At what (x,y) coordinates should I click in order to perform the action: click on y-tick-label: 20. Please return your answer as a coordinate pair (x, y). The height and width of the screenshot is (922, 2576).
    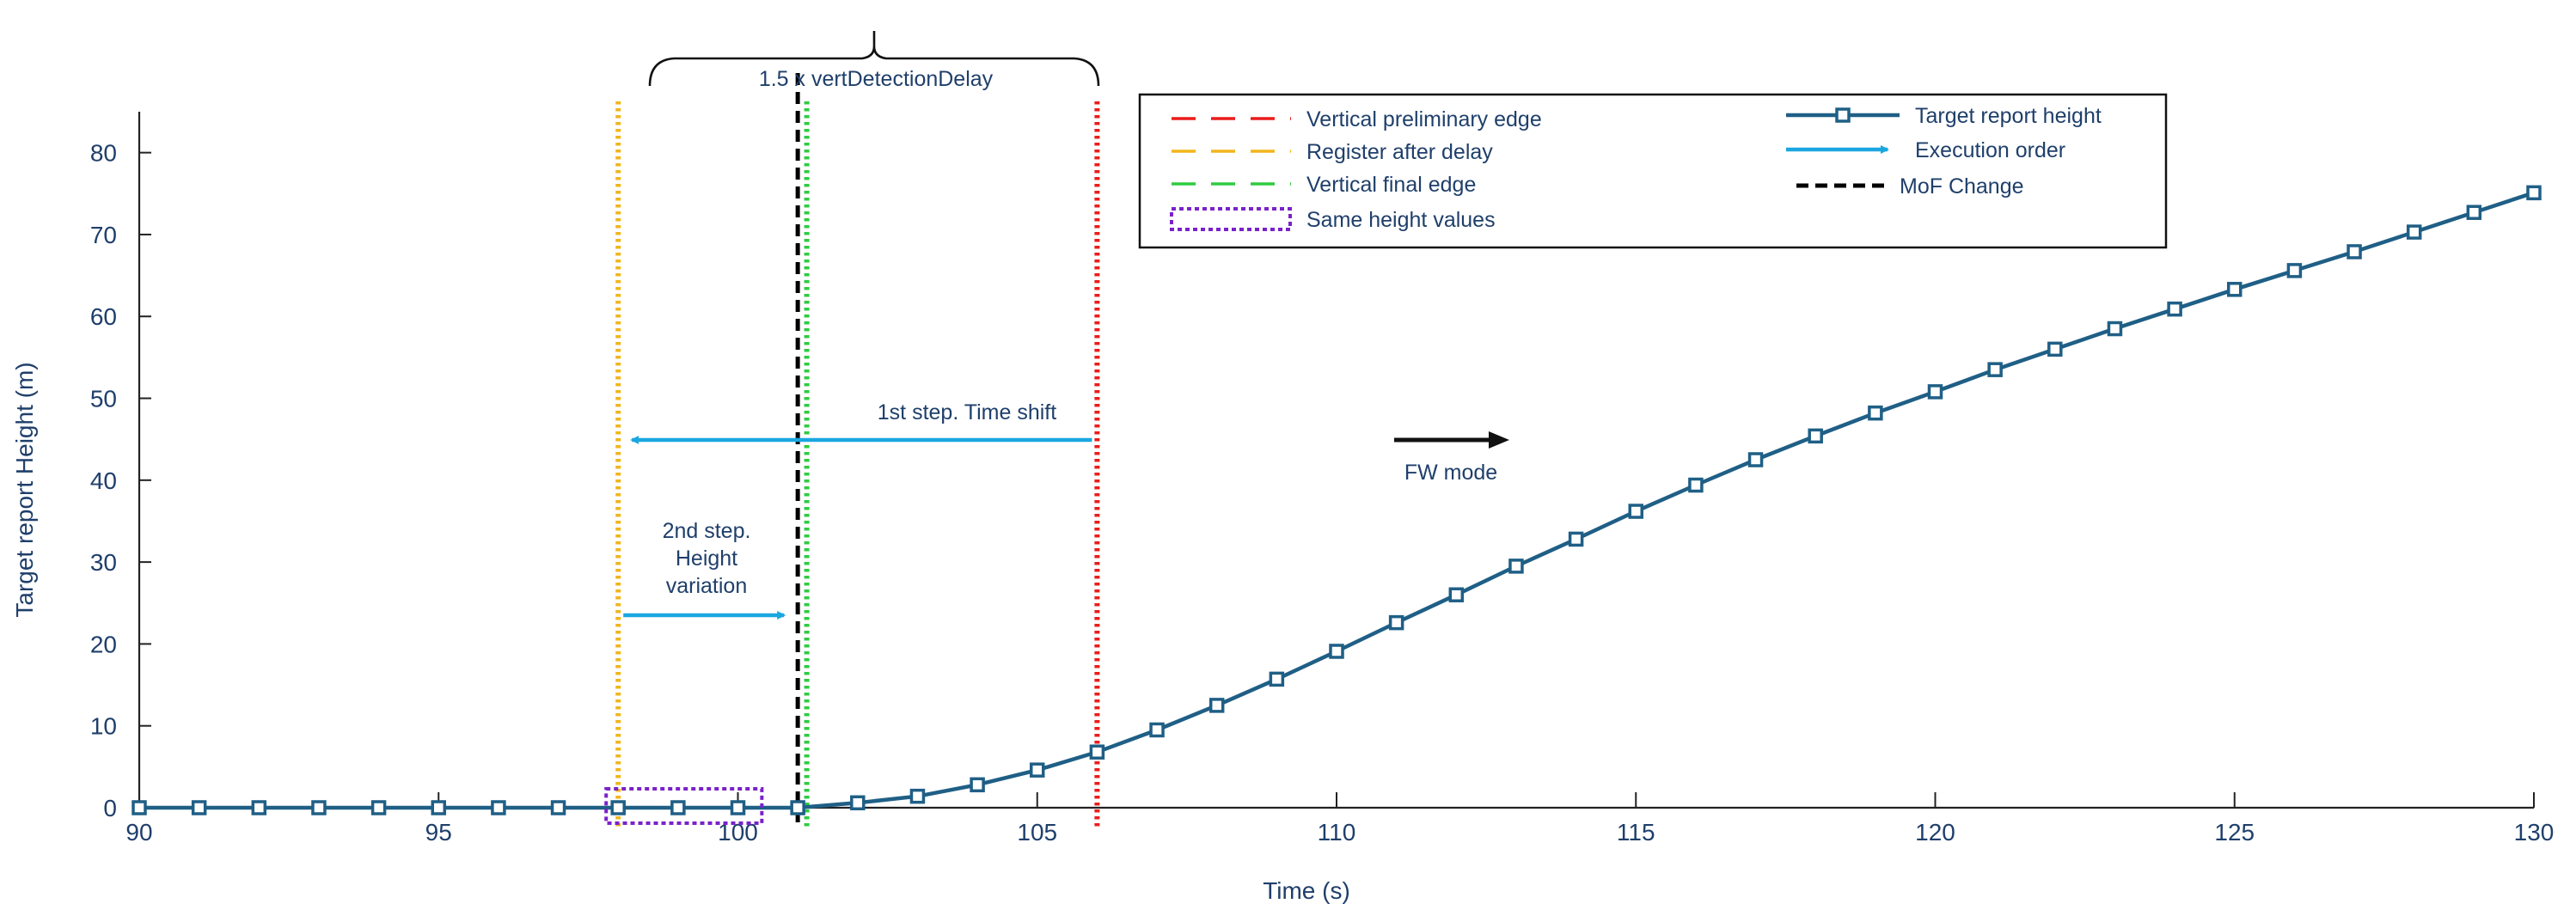
    Looking at the image, I should click on (103, 644).